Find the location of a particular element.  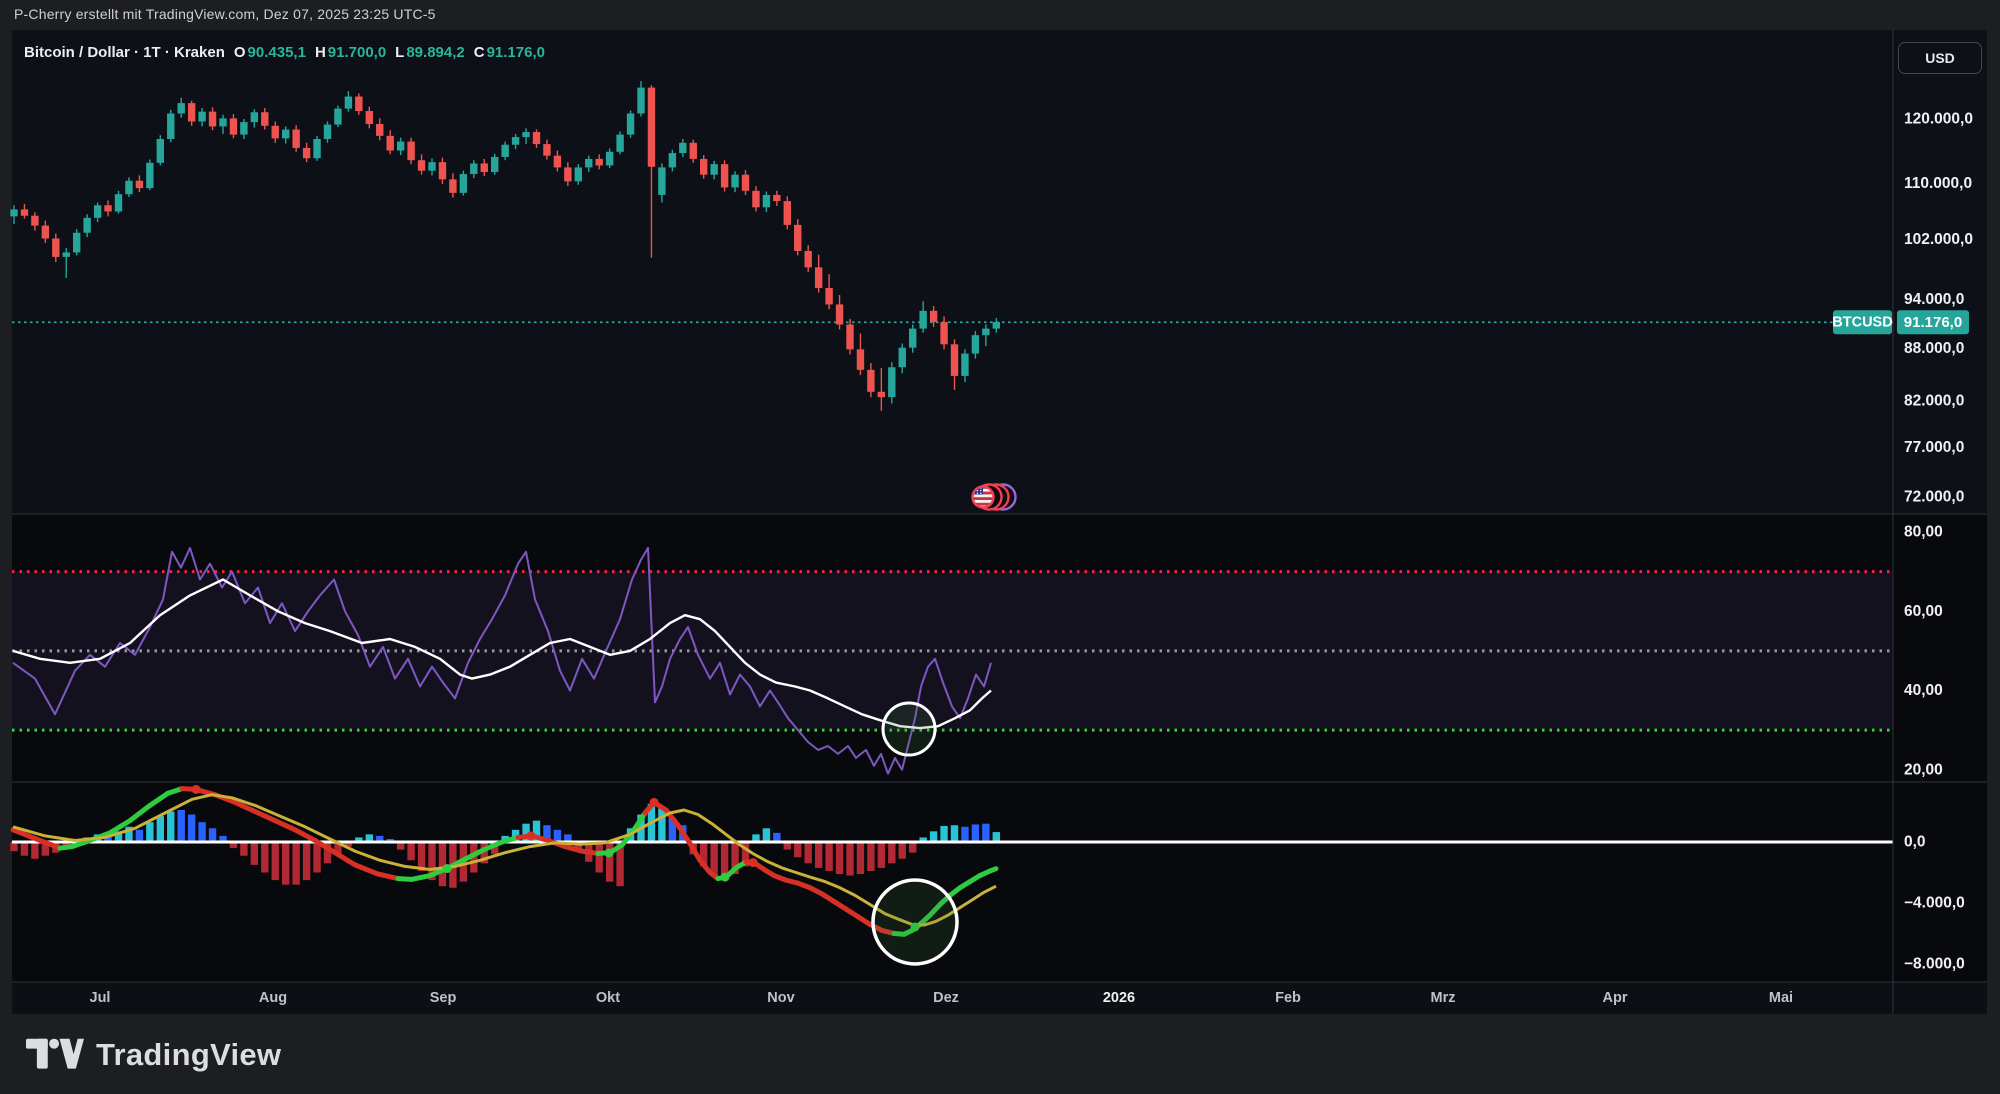

ohlc-close-label: C is located at coordinates (479, 52).